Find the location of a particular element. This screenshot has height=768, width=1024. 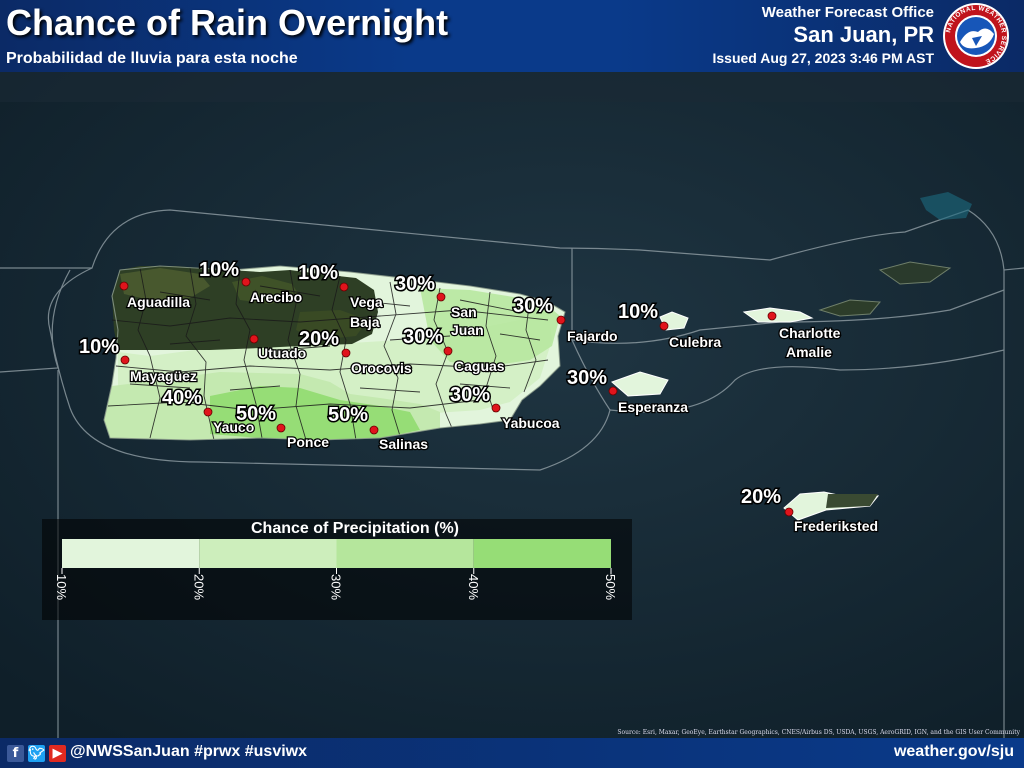

city-charlotte: Charlotte is located at coordinates (810, 333).